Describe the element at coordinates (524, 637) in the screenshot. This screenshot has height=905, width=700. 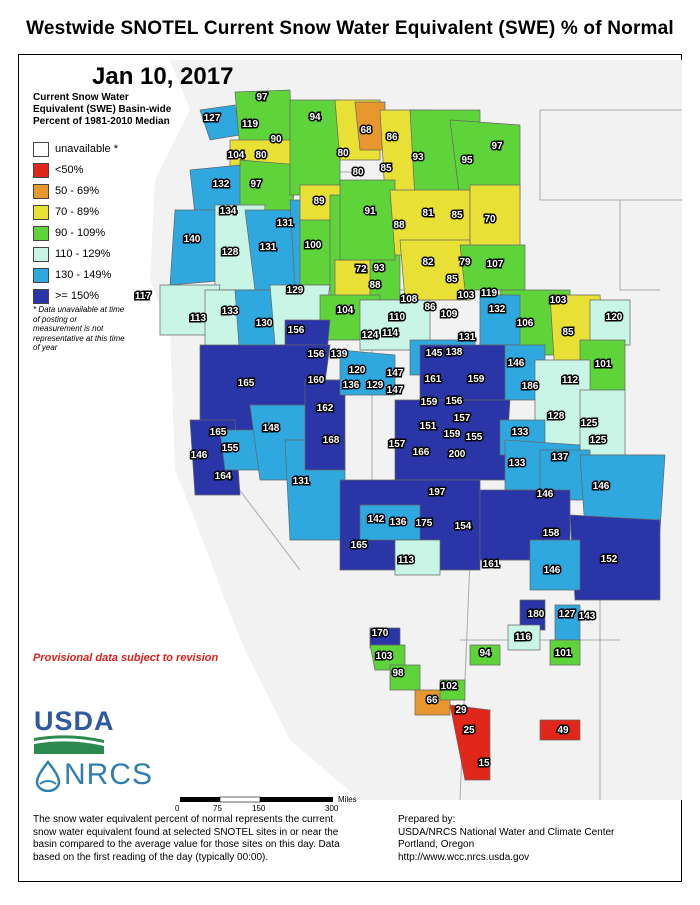
I see `basin-patch-nm-rio-chama` at that location.